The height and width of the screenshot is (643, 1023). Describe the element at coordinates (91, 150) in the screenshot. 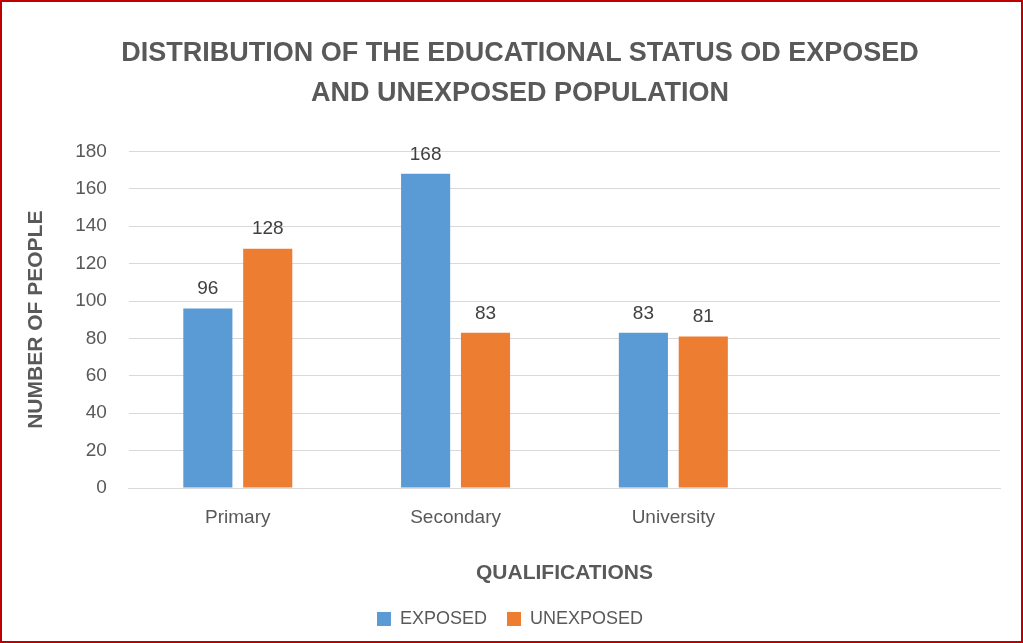

I see `y-tick-label: 180` at that location.